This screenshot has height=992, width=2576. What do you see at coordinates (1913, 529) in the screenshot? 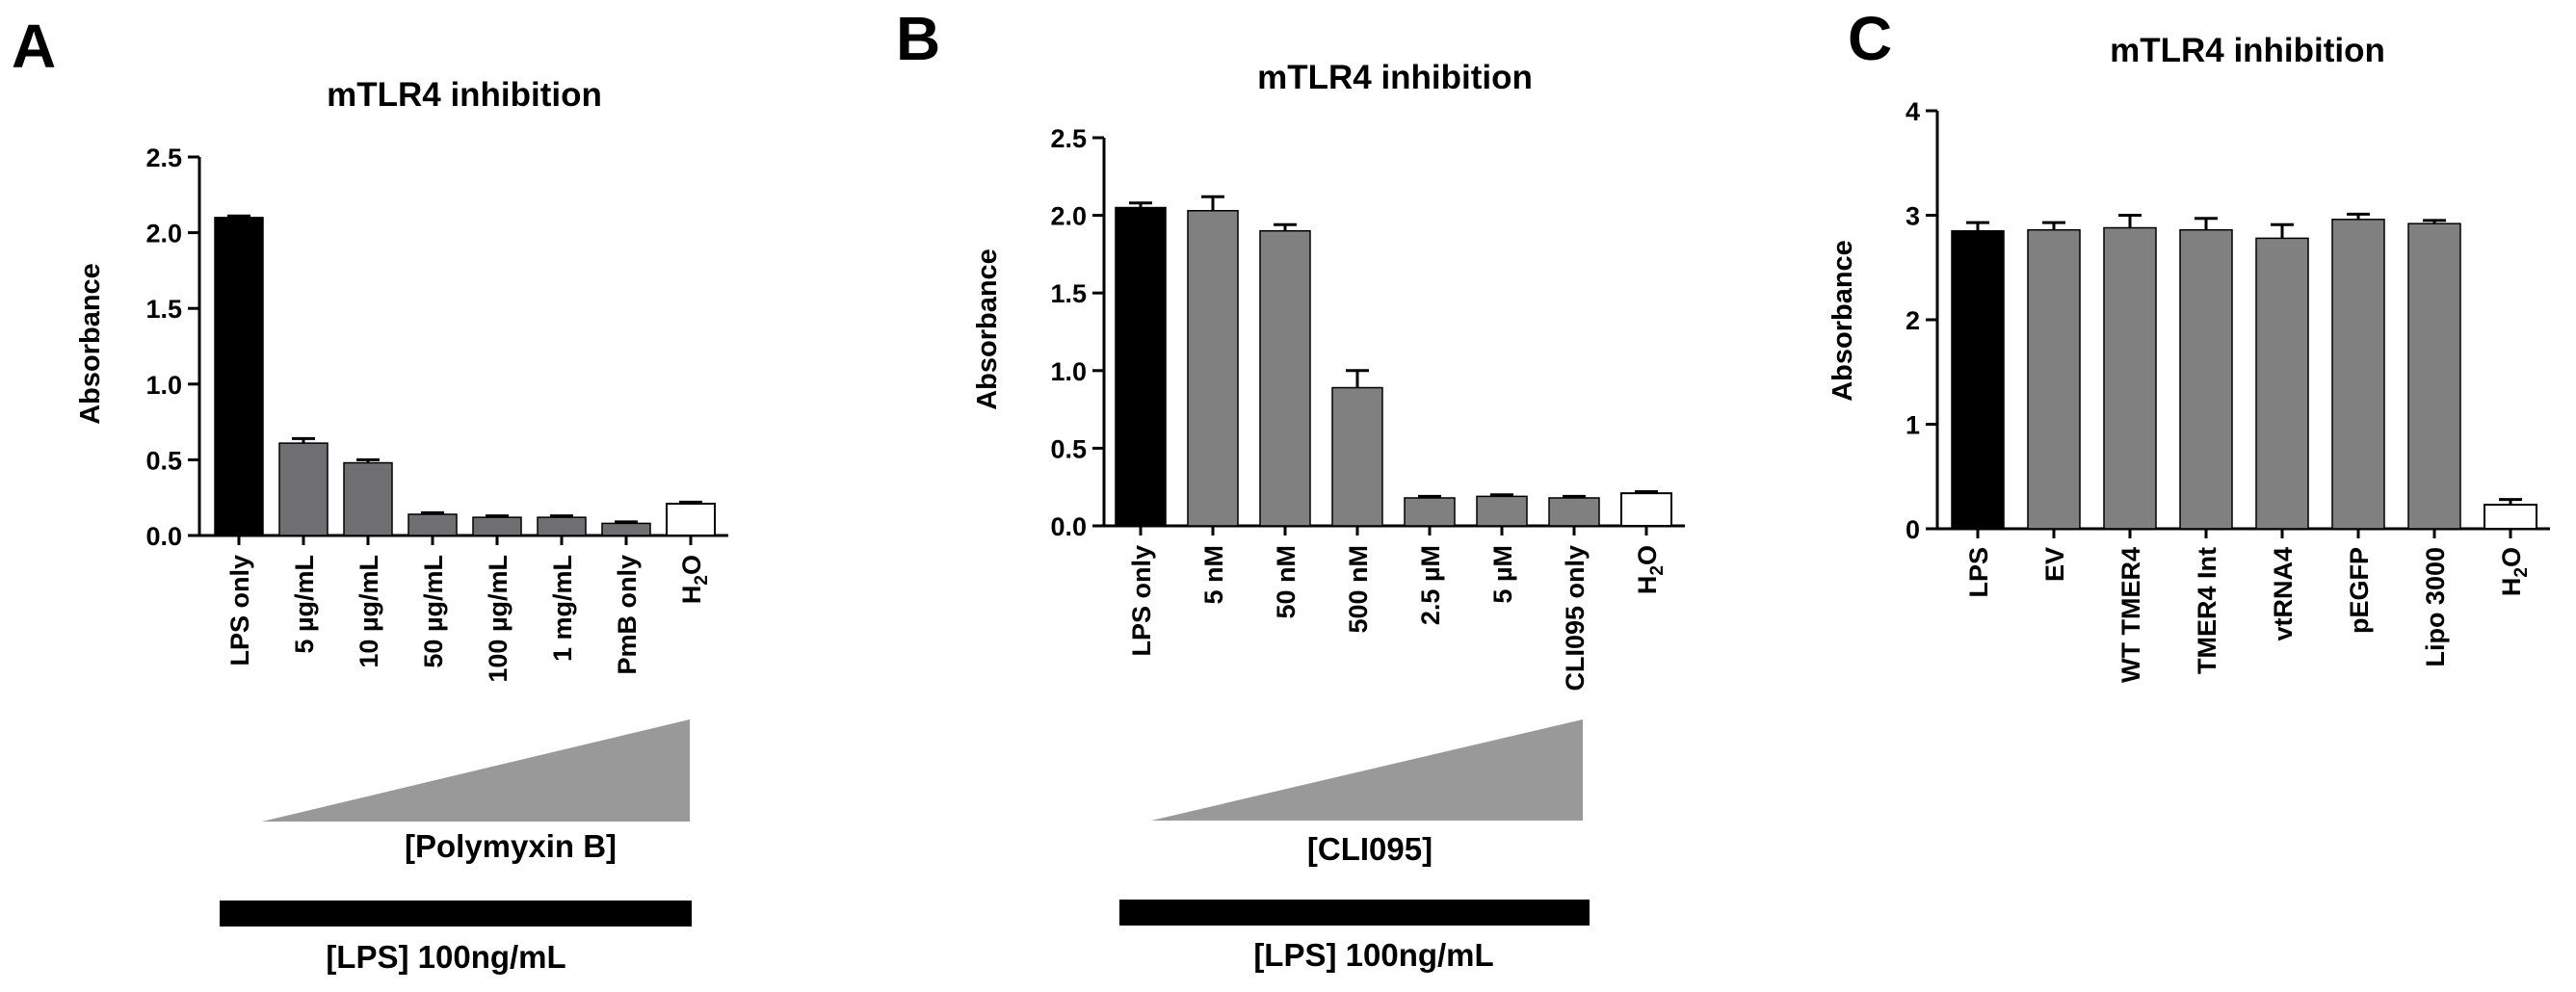
I see `y-tick-label: 0` at bounding box center [1913, 529].